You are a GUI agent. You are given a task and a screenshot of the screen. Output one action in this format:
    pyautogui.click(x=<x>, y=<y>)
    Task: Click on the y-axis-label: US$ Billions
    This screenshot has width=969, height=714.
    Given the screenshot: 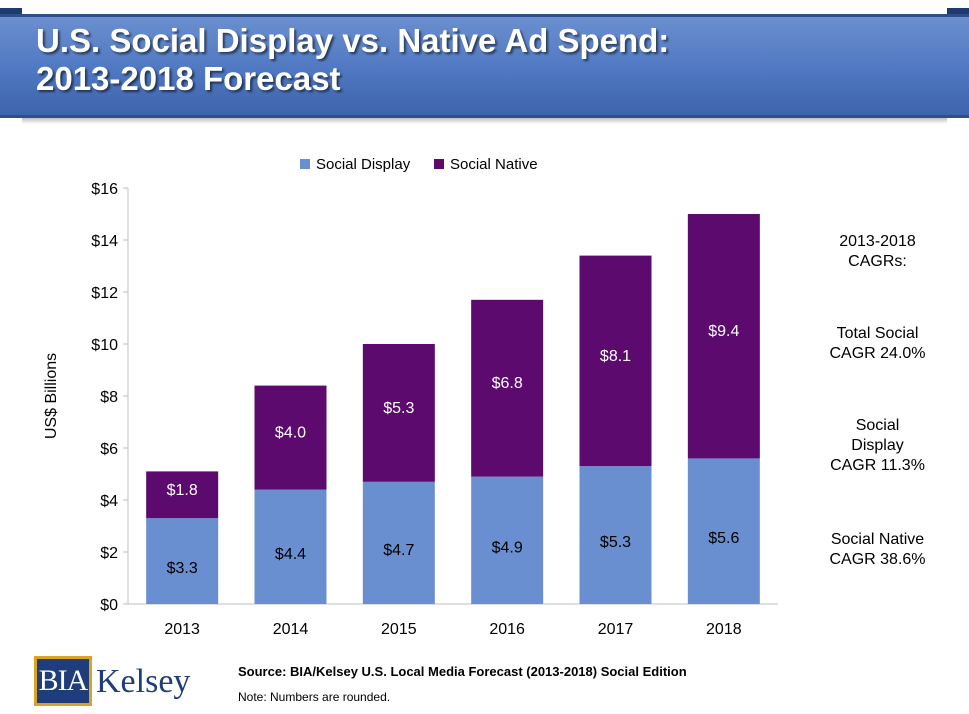 What is the action you would take?
    pyautogui.click(x=51, y=396)
    